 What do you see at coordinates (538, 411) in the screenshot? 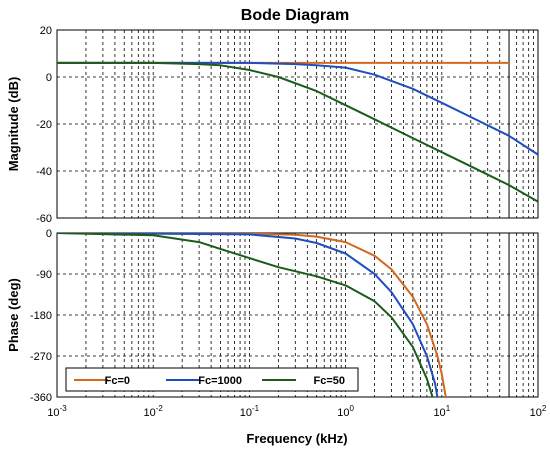
I see `x-tick-label: 10²` at bounding box center [538, 411].